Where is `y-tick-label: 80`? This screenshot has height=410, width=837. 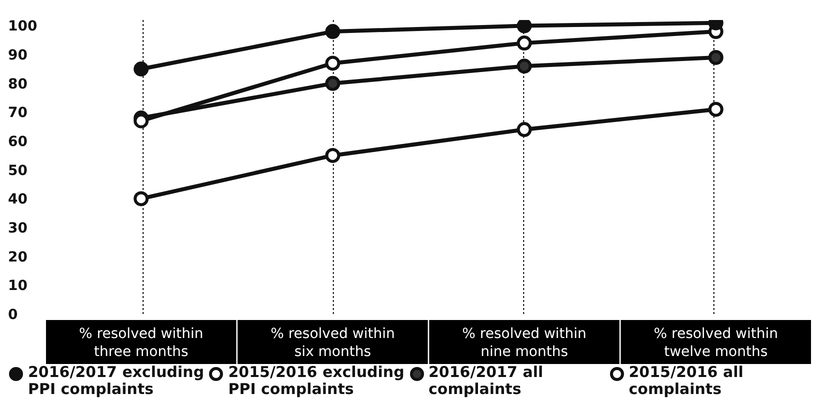
y-tick-label: 80 is located at coordinates (18, 84).